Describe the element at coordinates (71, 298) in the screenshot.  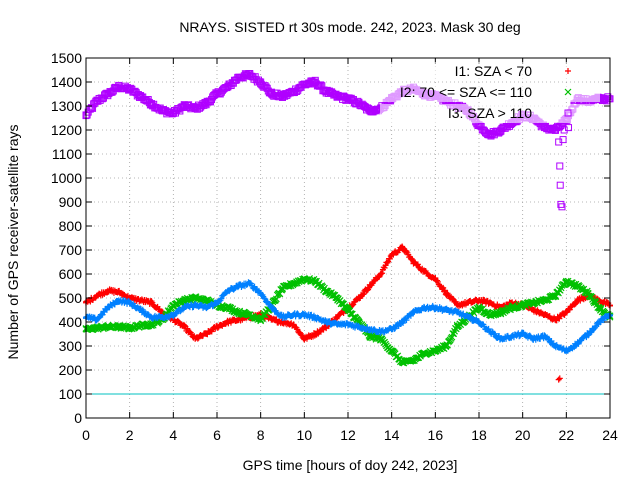
I see `y-tick-label: 500` at that location.